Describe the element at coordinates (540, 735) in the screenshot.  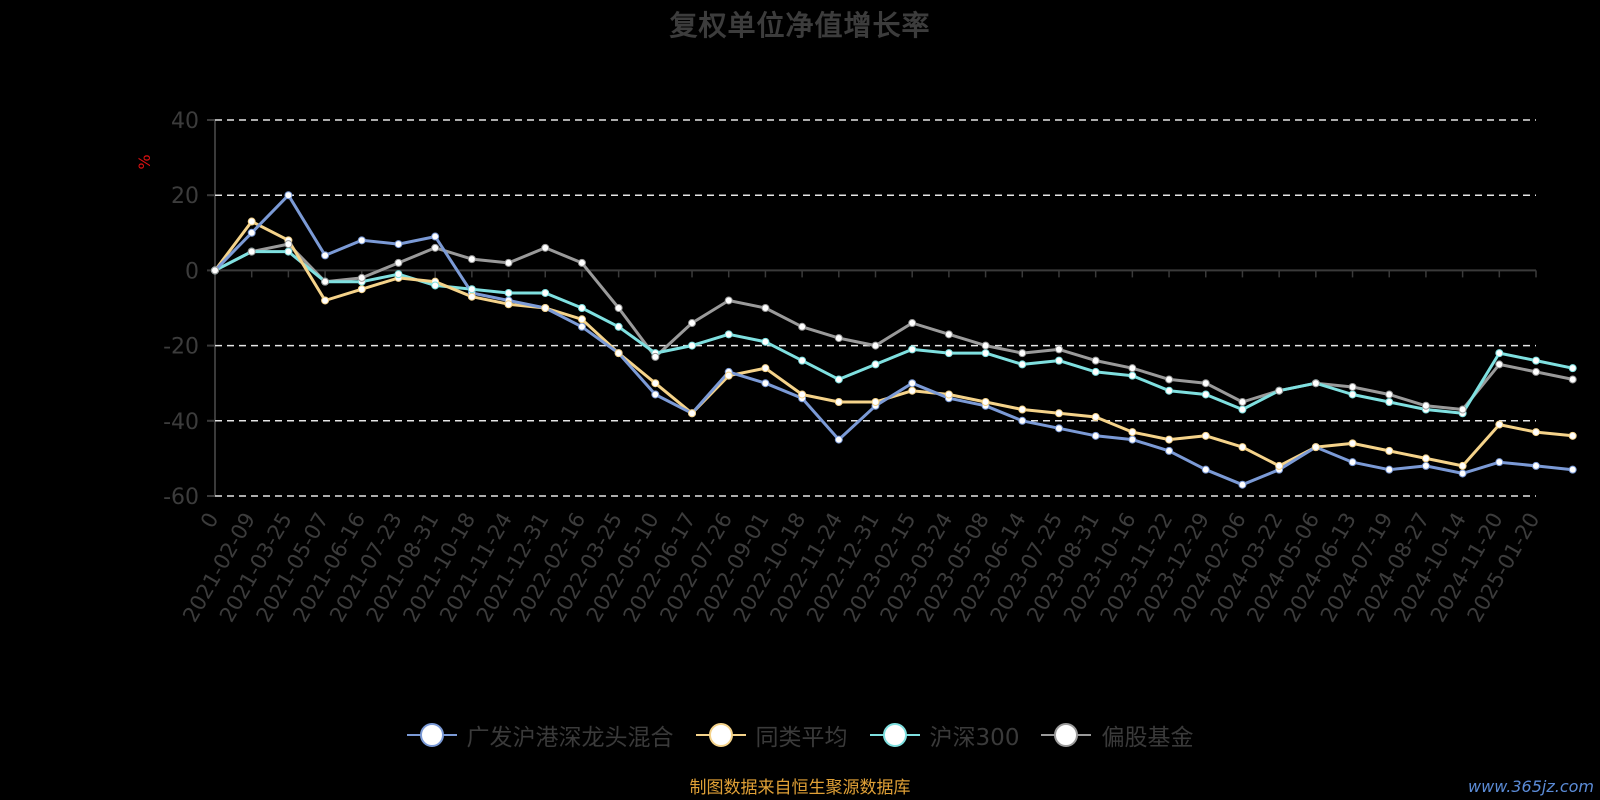
I see `legend-item: 广发沪港深龙头混合` at that location.